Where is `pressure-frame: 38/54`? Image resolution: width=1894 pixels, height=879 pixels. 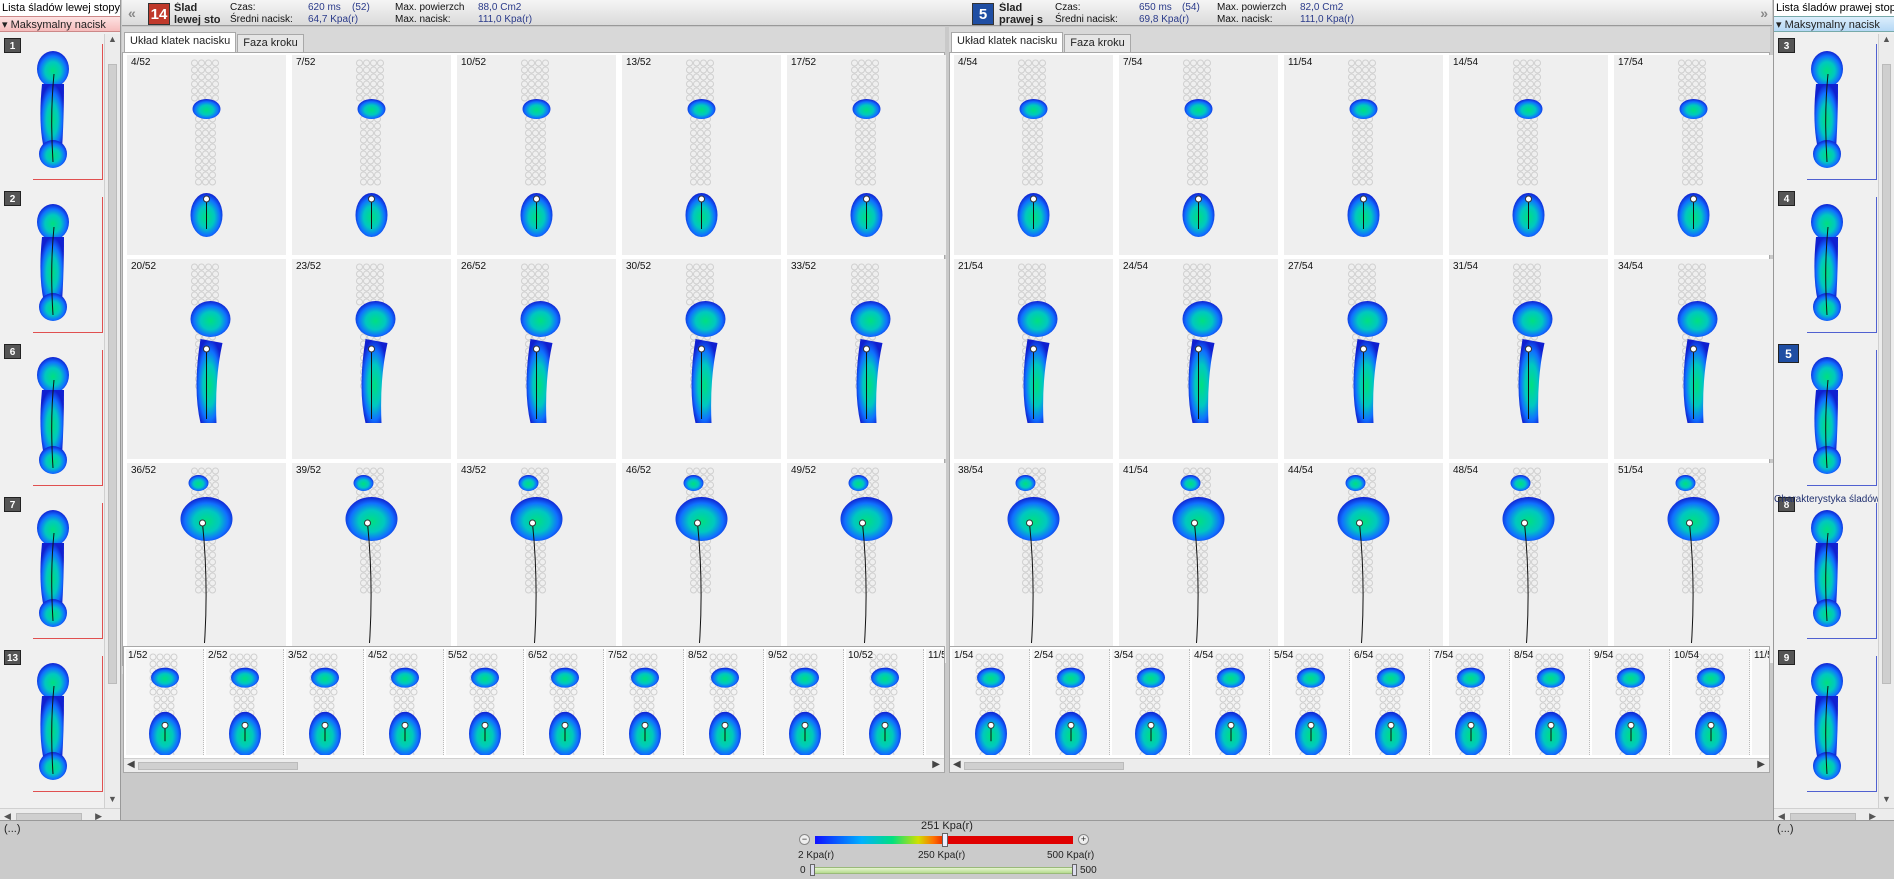 pressure-frame: 38/54 is located at coordinates (1033, 563).